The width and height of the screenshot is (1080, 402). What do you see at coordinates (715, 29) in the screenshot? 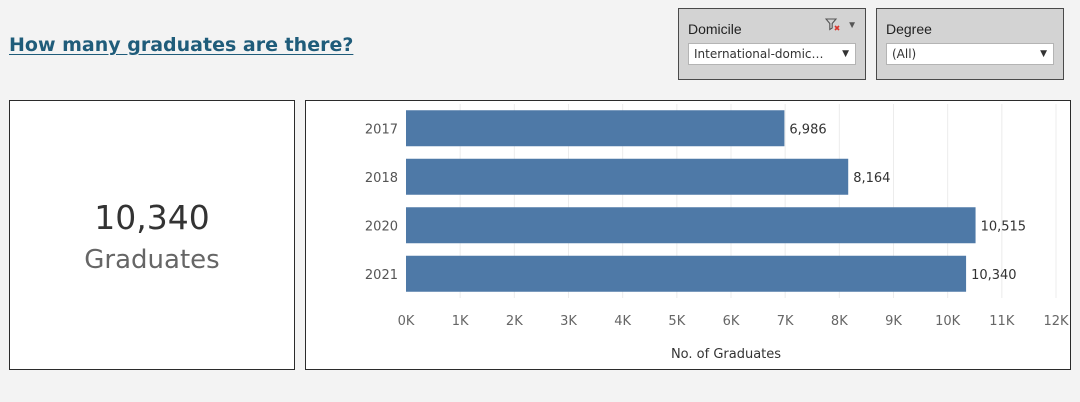
I see `domicile-filter-label: Domicile` at bounding box center [715, 29].